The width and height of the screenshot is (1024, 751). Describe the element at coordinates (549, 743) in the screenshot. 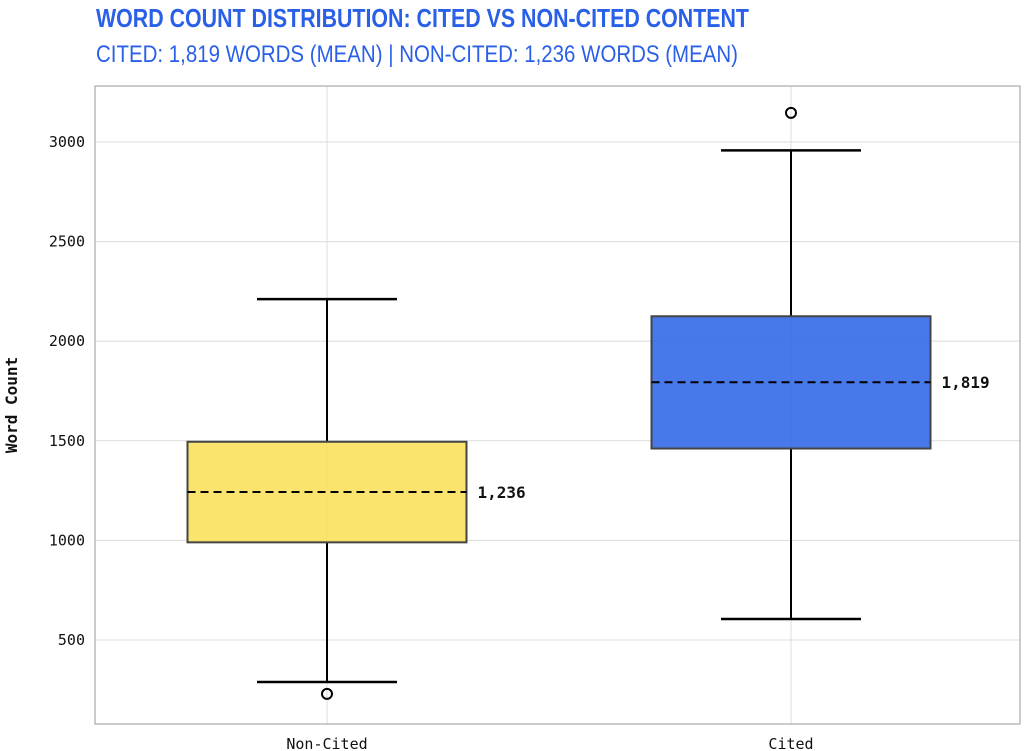

I see `x-axis-ticks: Non-Cited Cited` at that location.